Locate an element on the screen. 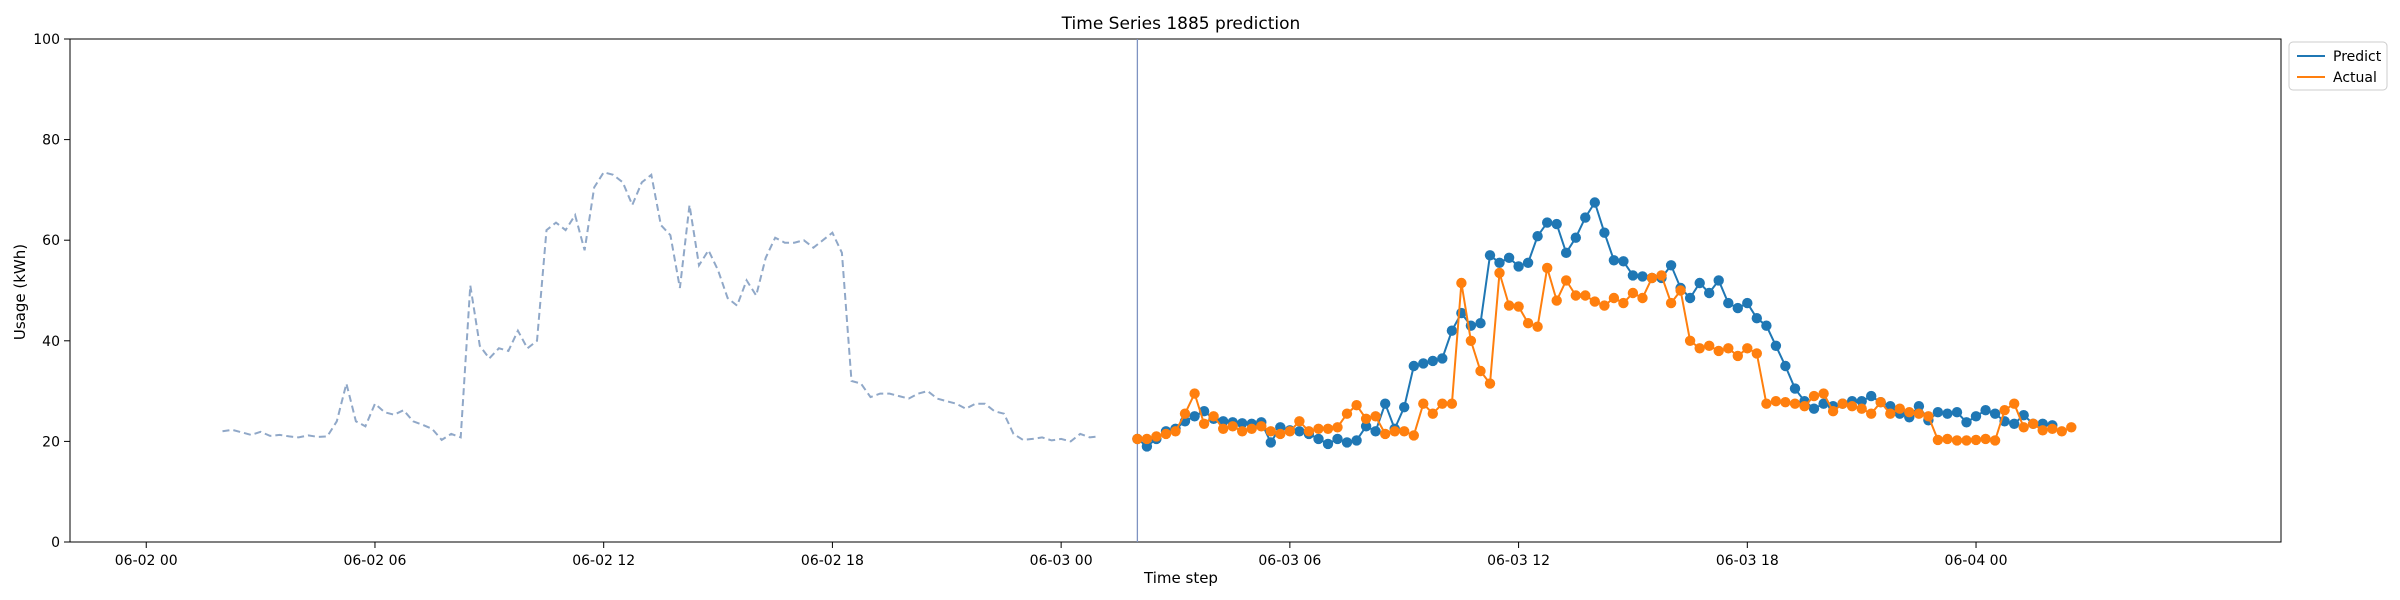 The image size is (2400, 600). x-axis-title: Time step is located at coordinates (1180, 578).